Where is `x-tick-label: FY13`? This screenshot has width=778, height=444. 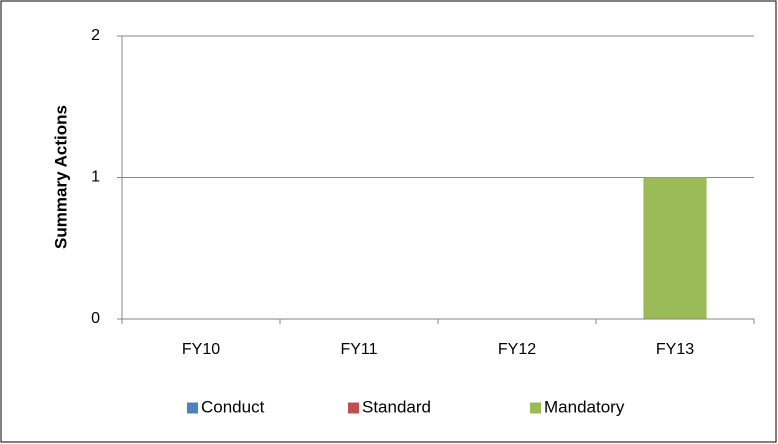
x-tick-label: FY13 is located at coordinates (675, 349).